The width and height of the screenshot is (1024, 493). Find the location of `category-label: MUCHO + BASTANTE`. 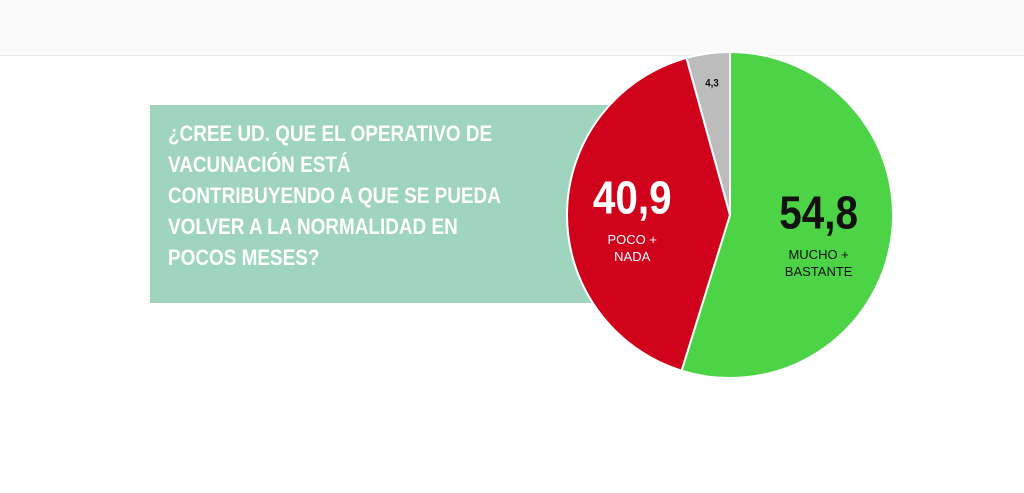

category-label: MUCHO + BASTANTE is located at coordinates (818, 263).